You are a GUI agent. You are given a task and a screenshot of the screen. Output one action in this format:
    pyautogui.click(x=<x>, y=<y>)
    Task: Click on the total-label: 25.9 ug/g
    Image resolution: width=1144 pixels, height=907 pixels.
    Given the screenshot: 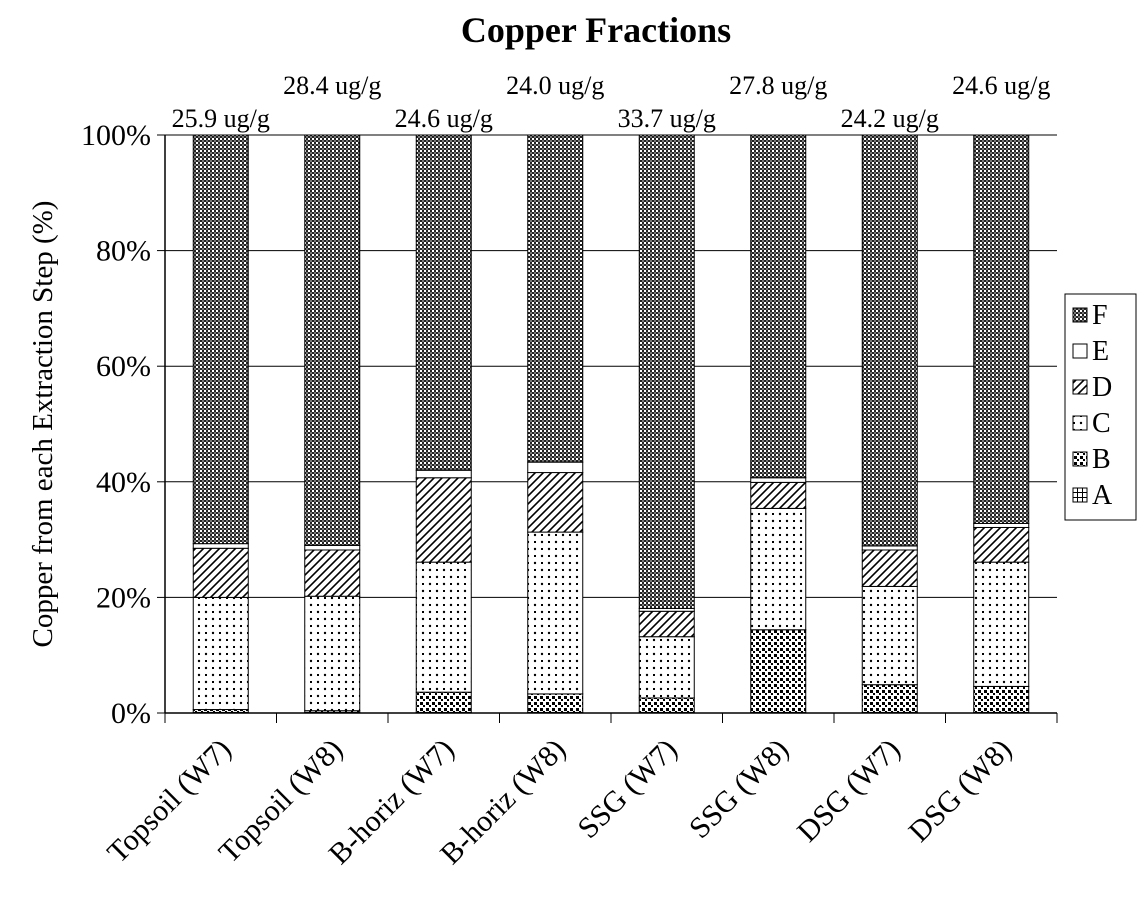 What is the action you would take?
    pyautogui.click(x=221, y=118)
    